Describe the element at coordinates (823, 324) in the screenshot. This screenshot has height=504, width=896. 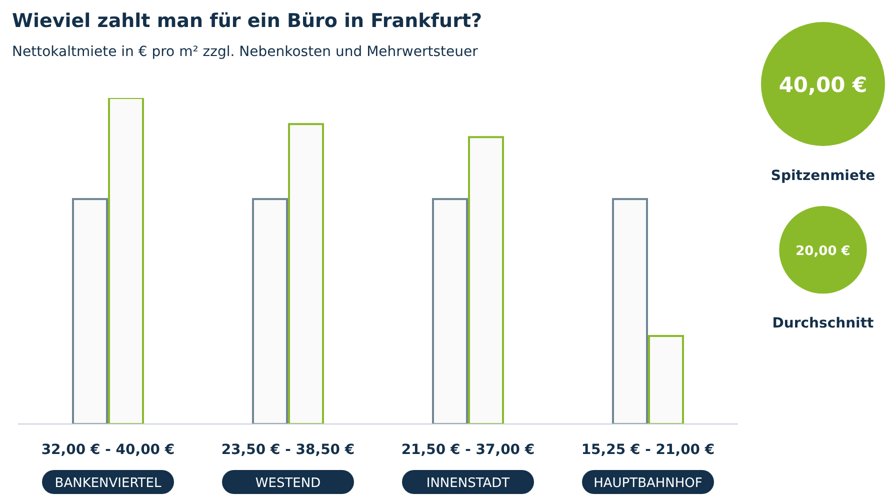
I see `category-label: Durchschnitt` at that location.